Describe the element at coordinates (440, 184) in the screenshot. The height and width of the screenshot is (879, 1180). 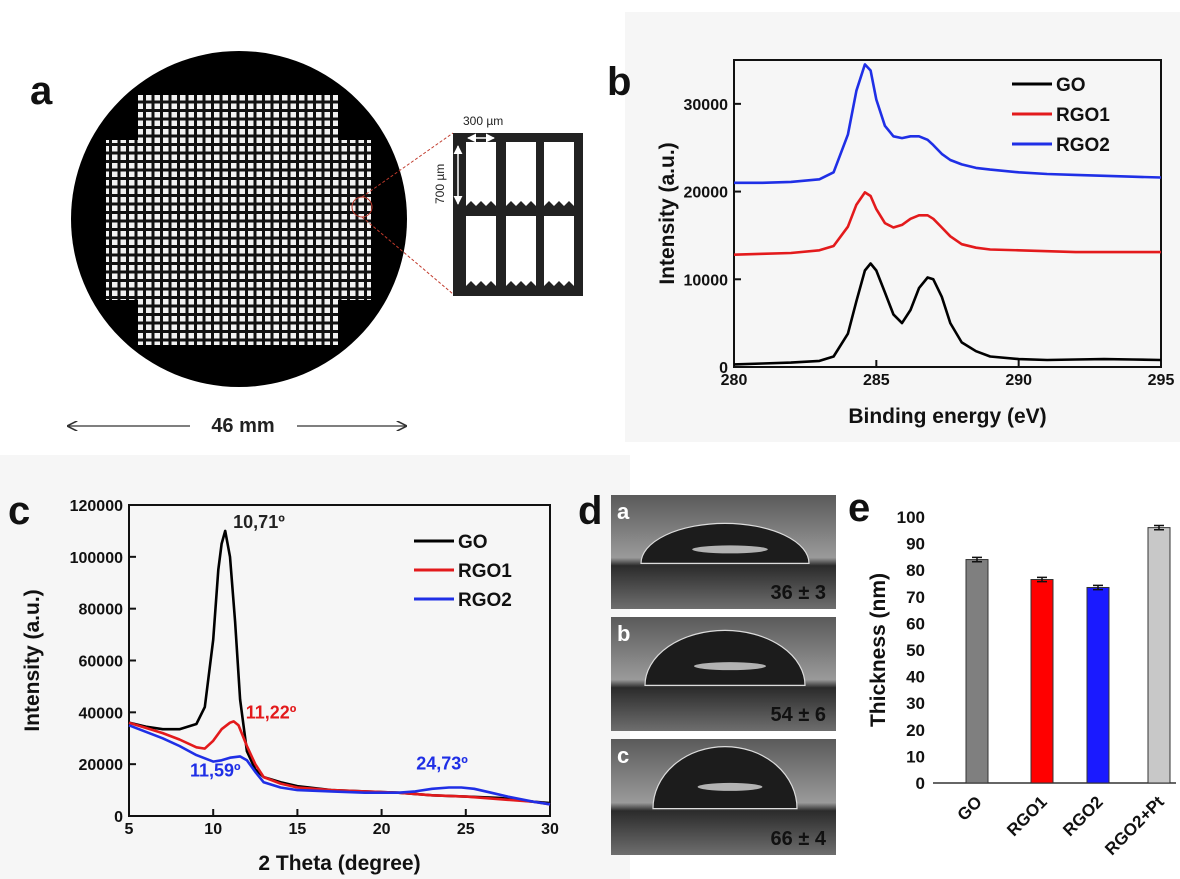
I see `zoom-height-label: 700 µm` at that location.